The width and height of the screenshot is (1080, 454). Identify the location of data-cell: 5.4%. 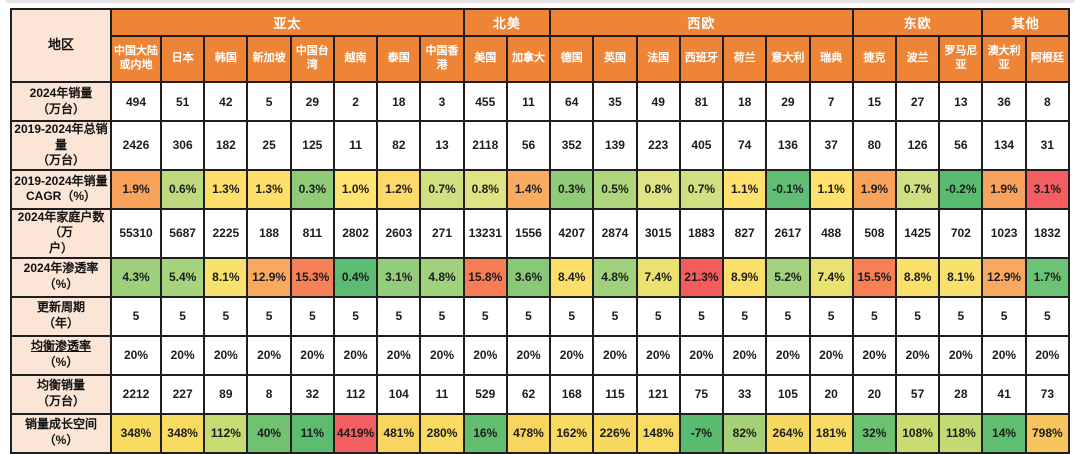
(182, 277).